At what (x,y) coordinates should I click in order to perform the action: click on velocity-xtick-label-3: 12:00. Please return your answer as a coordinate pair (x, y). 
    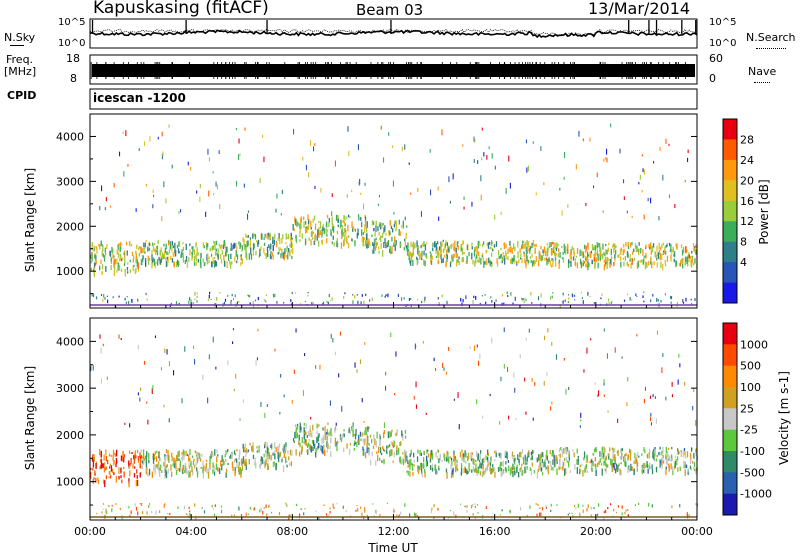
    Looking at the image, I should click on (394, 531).